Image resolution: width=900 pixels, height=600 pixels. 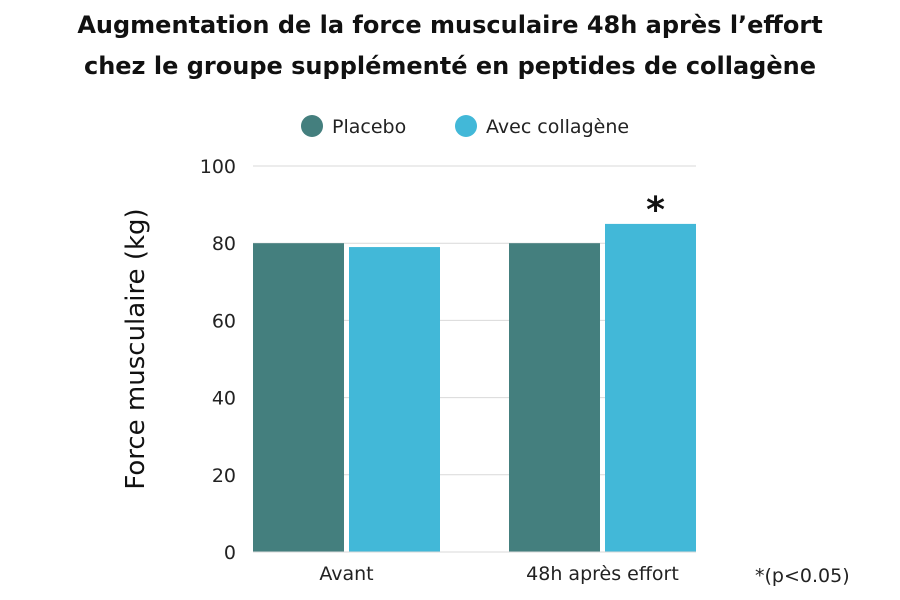 I want to click on y-tick-label: 100, so click(x=218, y=167).